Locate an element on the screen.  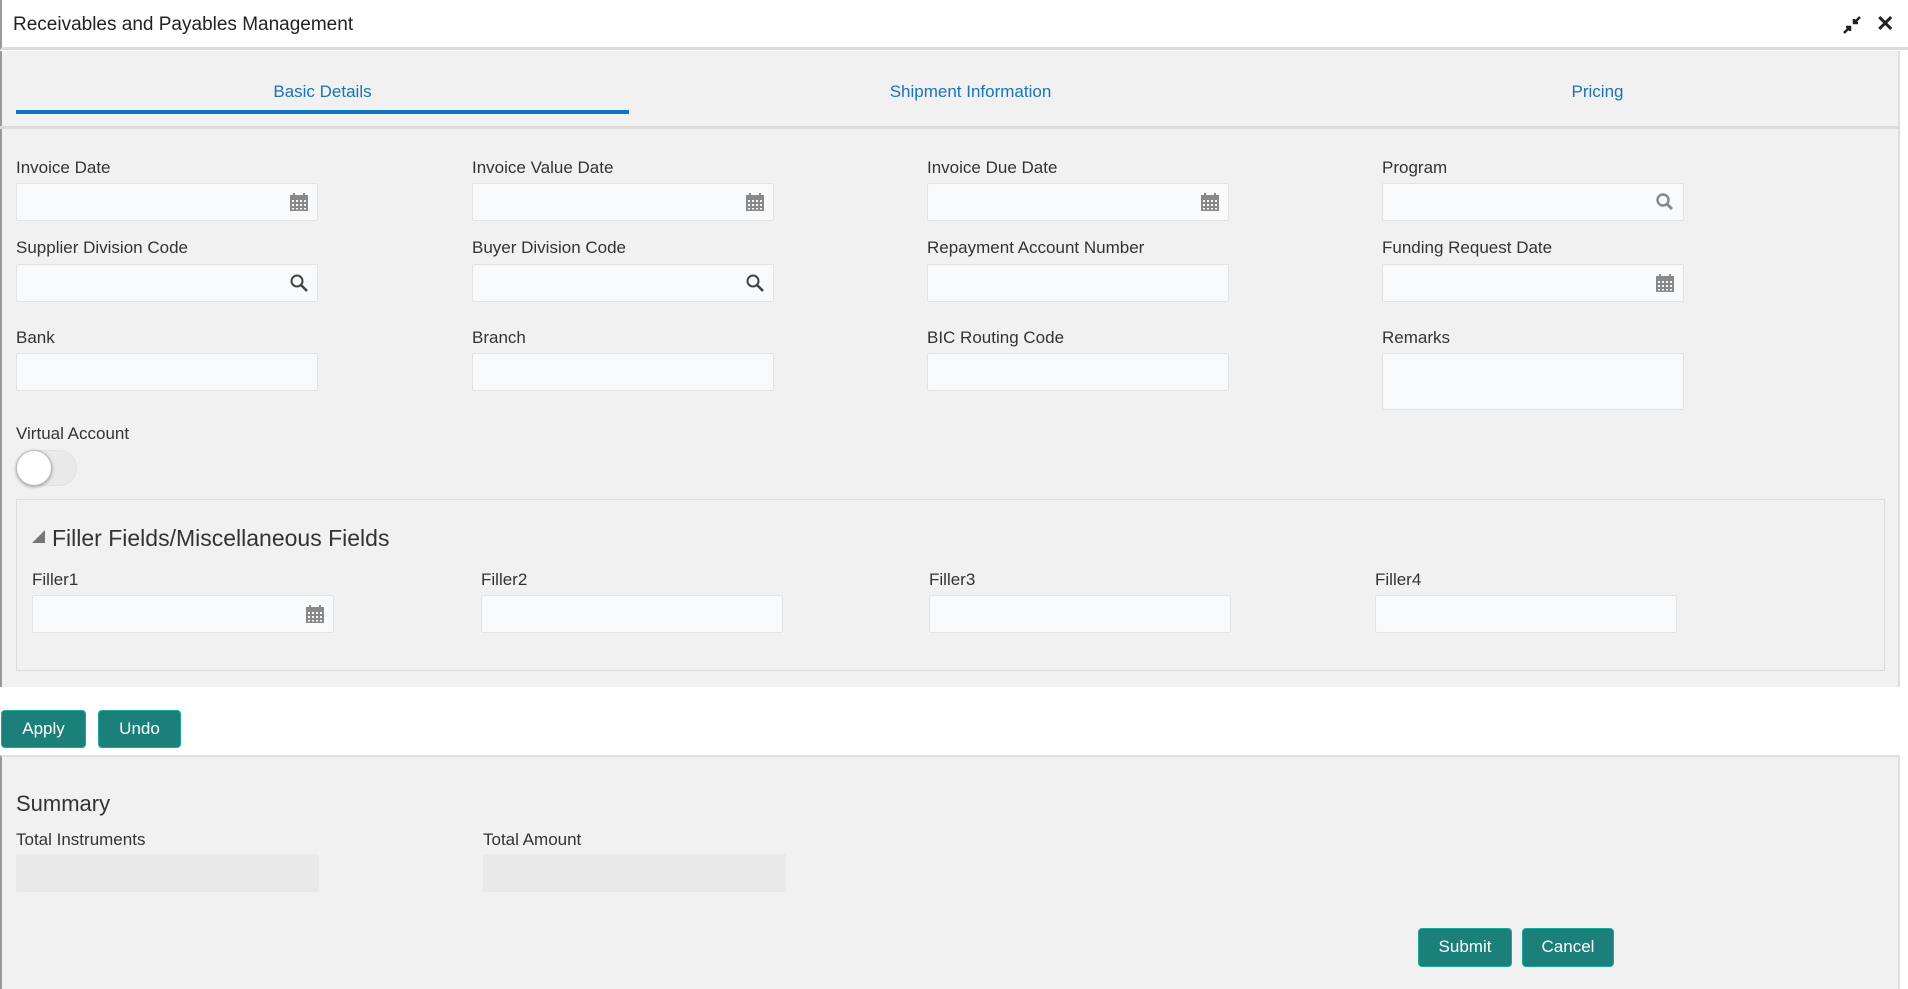
tab-basic-details: Basic Details is located at coordinates (322, 82).